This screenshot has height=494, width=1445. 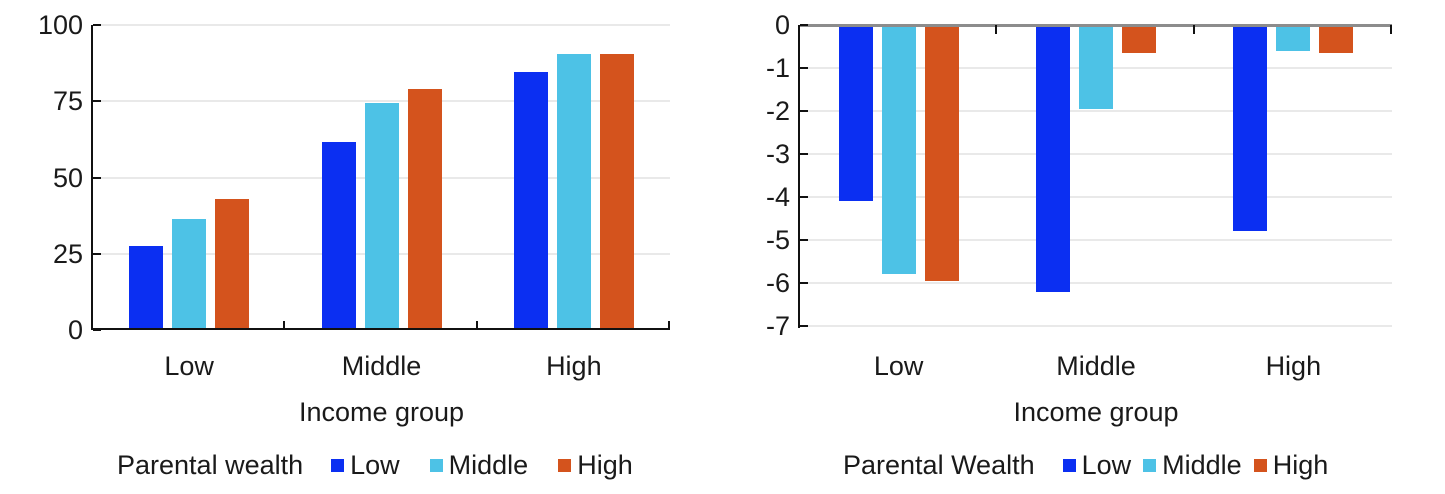 I want to click on left-legend-title: Parental wealth, so click(x=210, y=465).